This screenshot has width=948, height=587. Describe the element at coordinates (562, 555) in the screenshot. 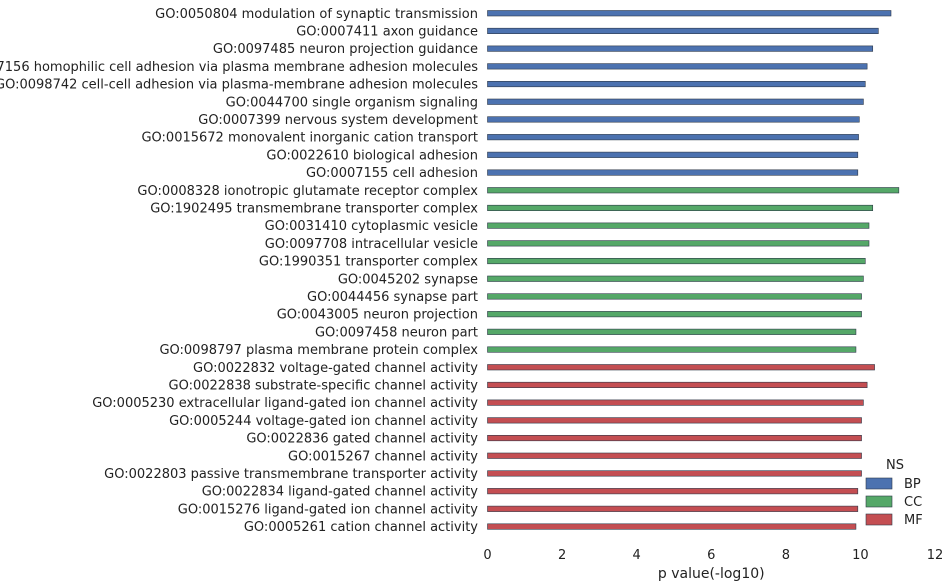

I see `x-tick-label: 2` at that location.